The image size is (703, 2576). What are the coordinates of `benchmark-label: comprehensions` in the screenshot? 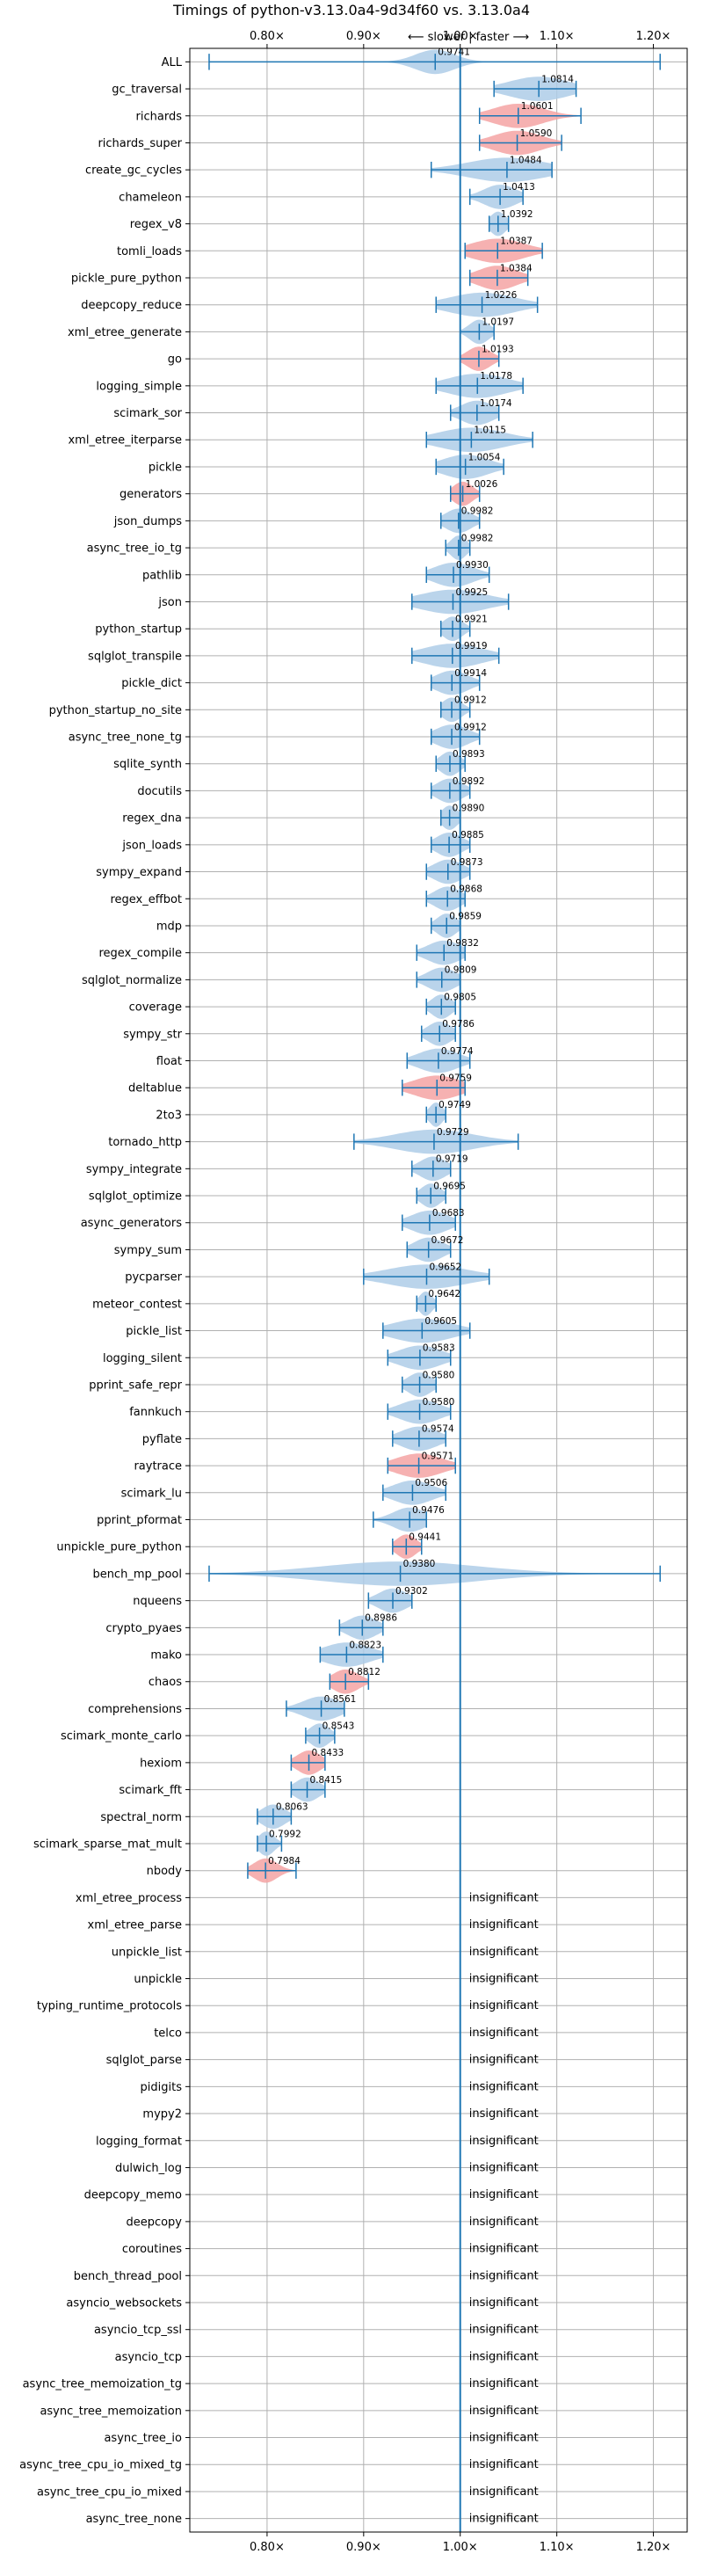 It's located at (135, 1709).